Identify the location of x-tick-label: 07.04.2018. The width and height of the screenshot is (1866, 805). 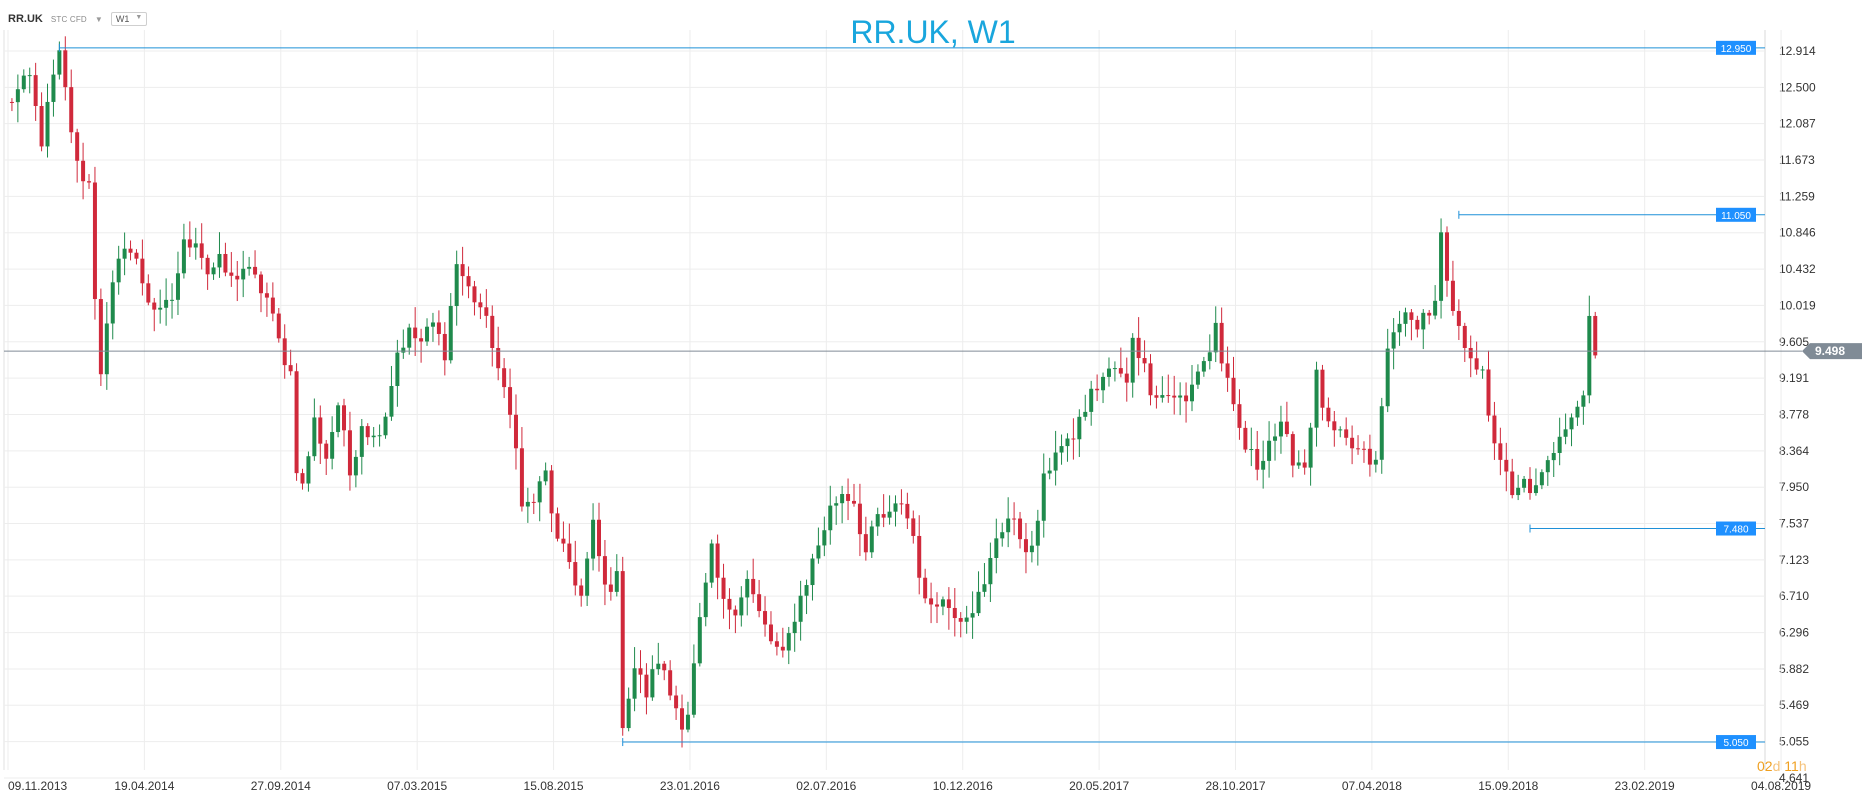
(1372, 786).